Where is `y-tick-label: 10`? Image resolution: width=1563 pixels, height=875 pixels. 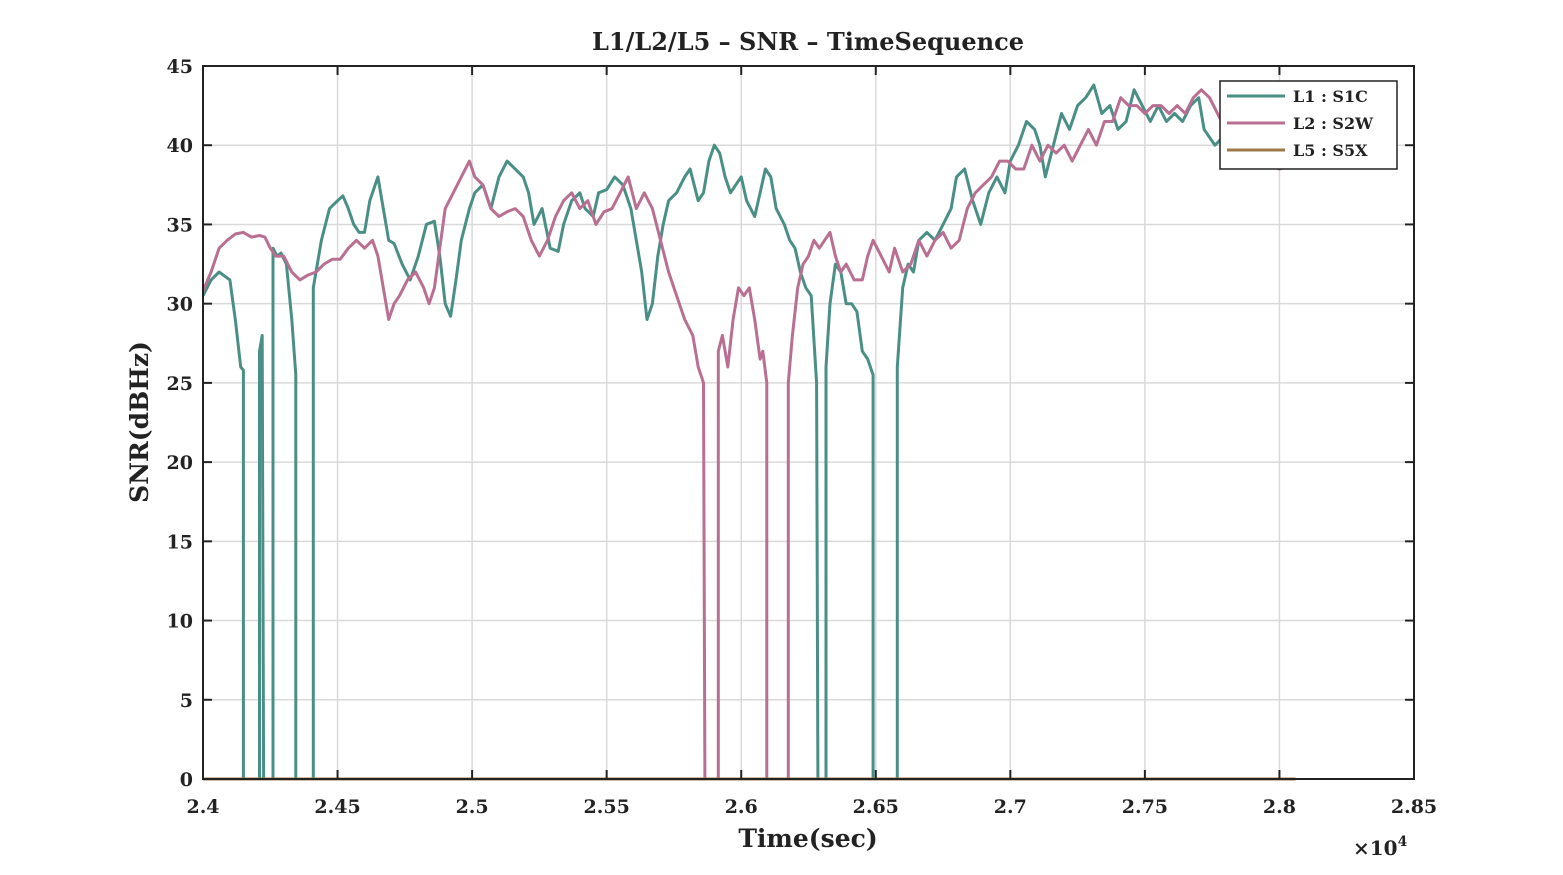 y-tick-label: 10 is located at coordinates (180, 622).